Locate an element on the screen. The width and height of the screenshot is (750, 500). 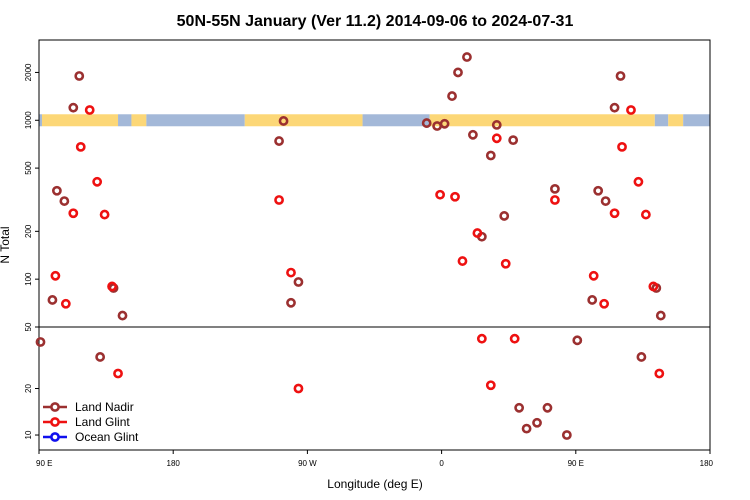
legend-label-land-nadir: Land Nadir is located at coordinates (104, 407).